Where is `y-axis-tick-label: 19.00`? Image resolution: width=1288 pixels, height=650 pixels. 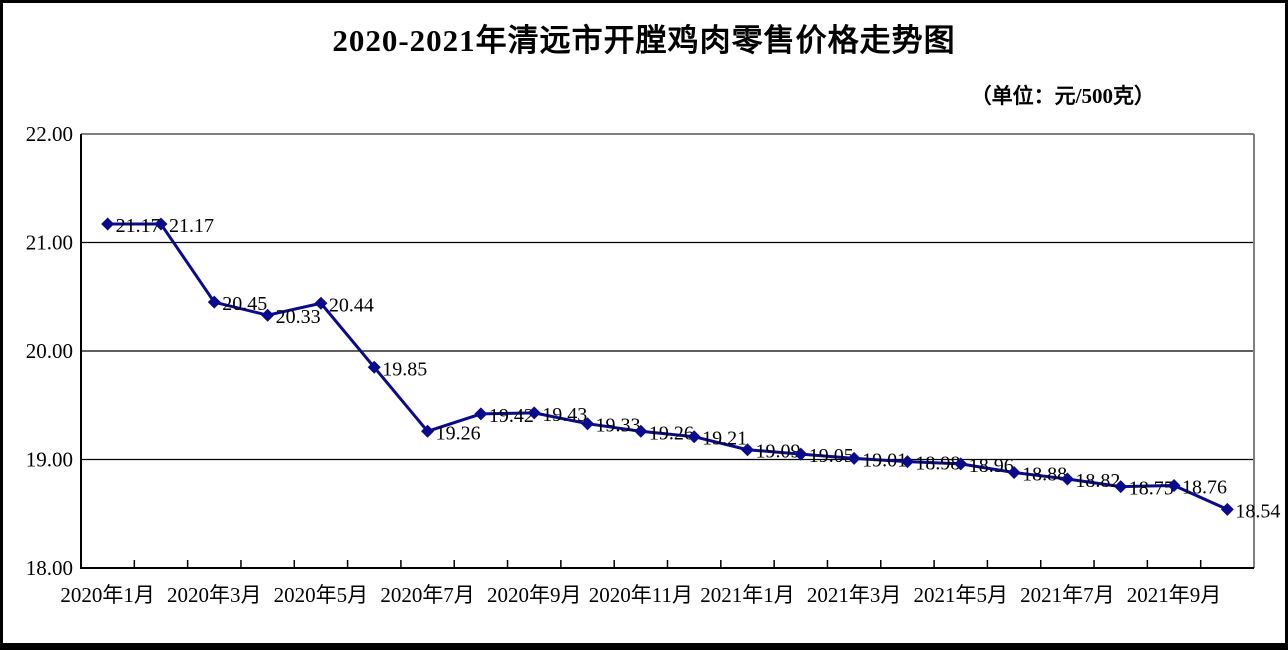 y-axis-tick-label: 19.00 is located at coordinates (49, 460).